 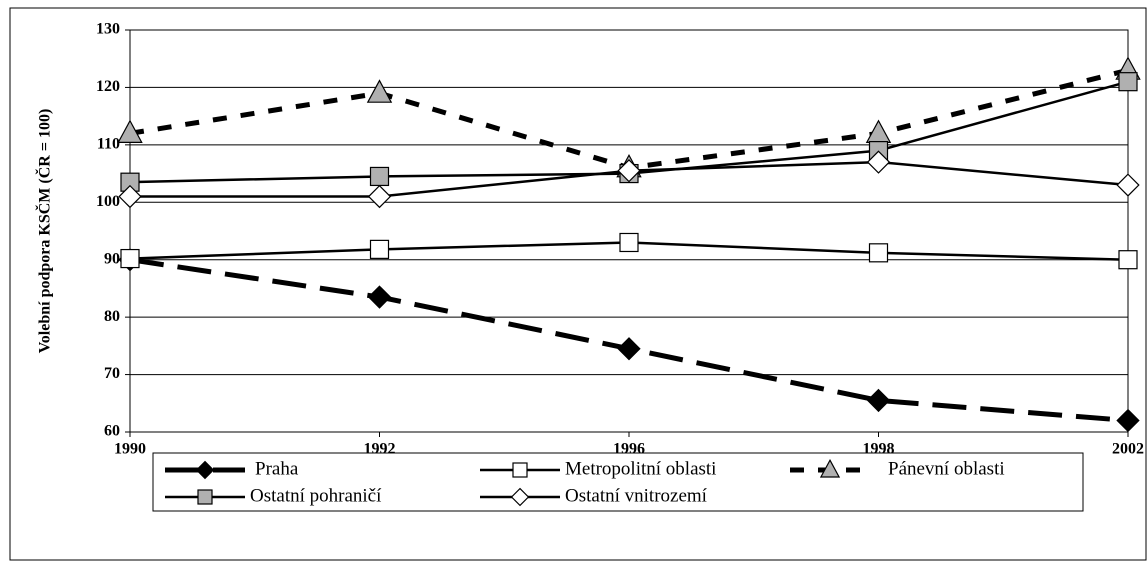 I want to click on x-tick-label: 1996, so click(x=629, y=449).